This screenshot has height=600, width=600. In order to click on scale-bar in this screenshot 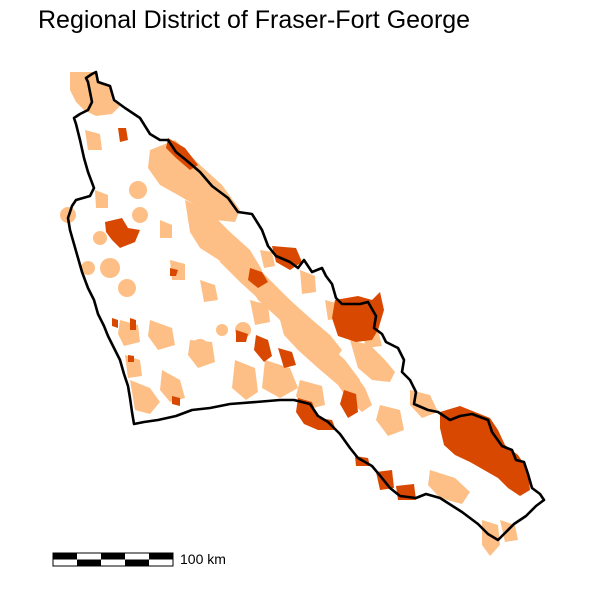, I will do `click(113, 559)`.